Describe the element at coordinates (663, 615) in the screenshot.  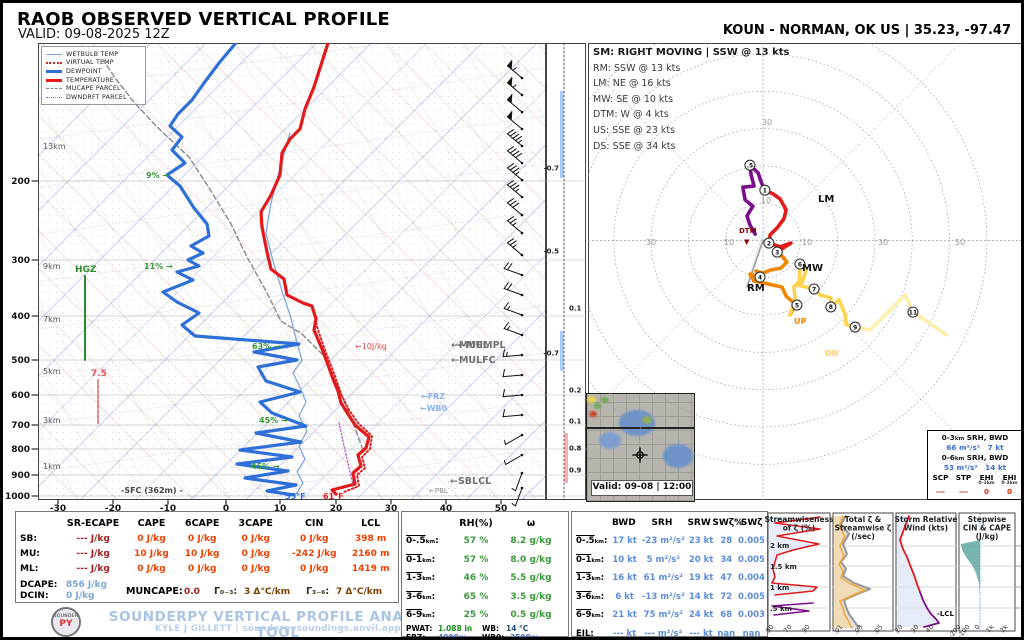
I see `value-cell: 75 m²/s²` at that location.